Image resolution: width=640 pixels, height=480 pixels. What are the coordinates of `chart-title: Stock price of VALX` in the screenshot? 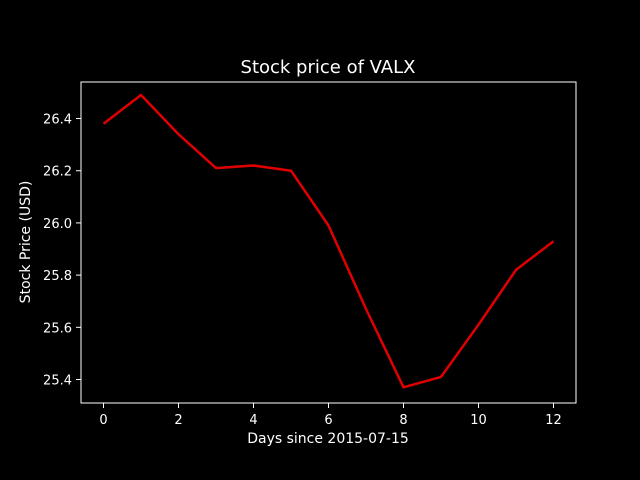 It's located at (328, 67).